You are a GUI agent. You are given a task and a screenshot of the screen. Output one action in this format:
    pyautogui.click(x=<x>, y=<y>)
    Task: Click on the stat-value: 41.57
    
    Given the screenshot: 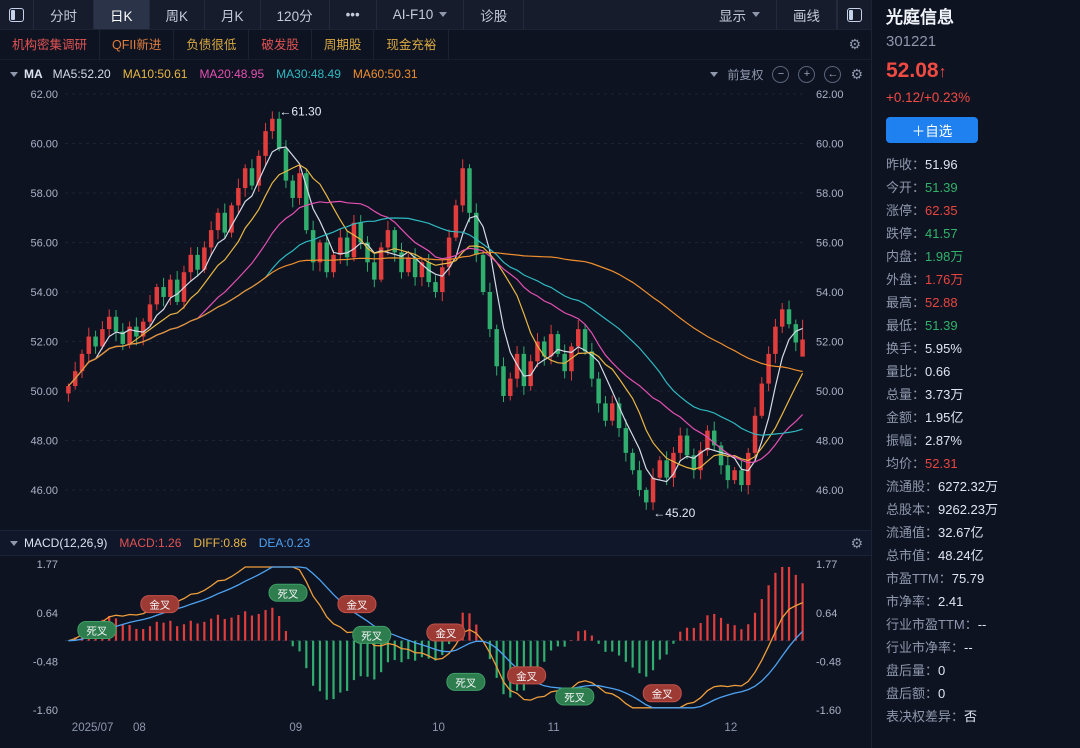 What is the action you would take?
    pyautogui.click(x=941, y=233)
    